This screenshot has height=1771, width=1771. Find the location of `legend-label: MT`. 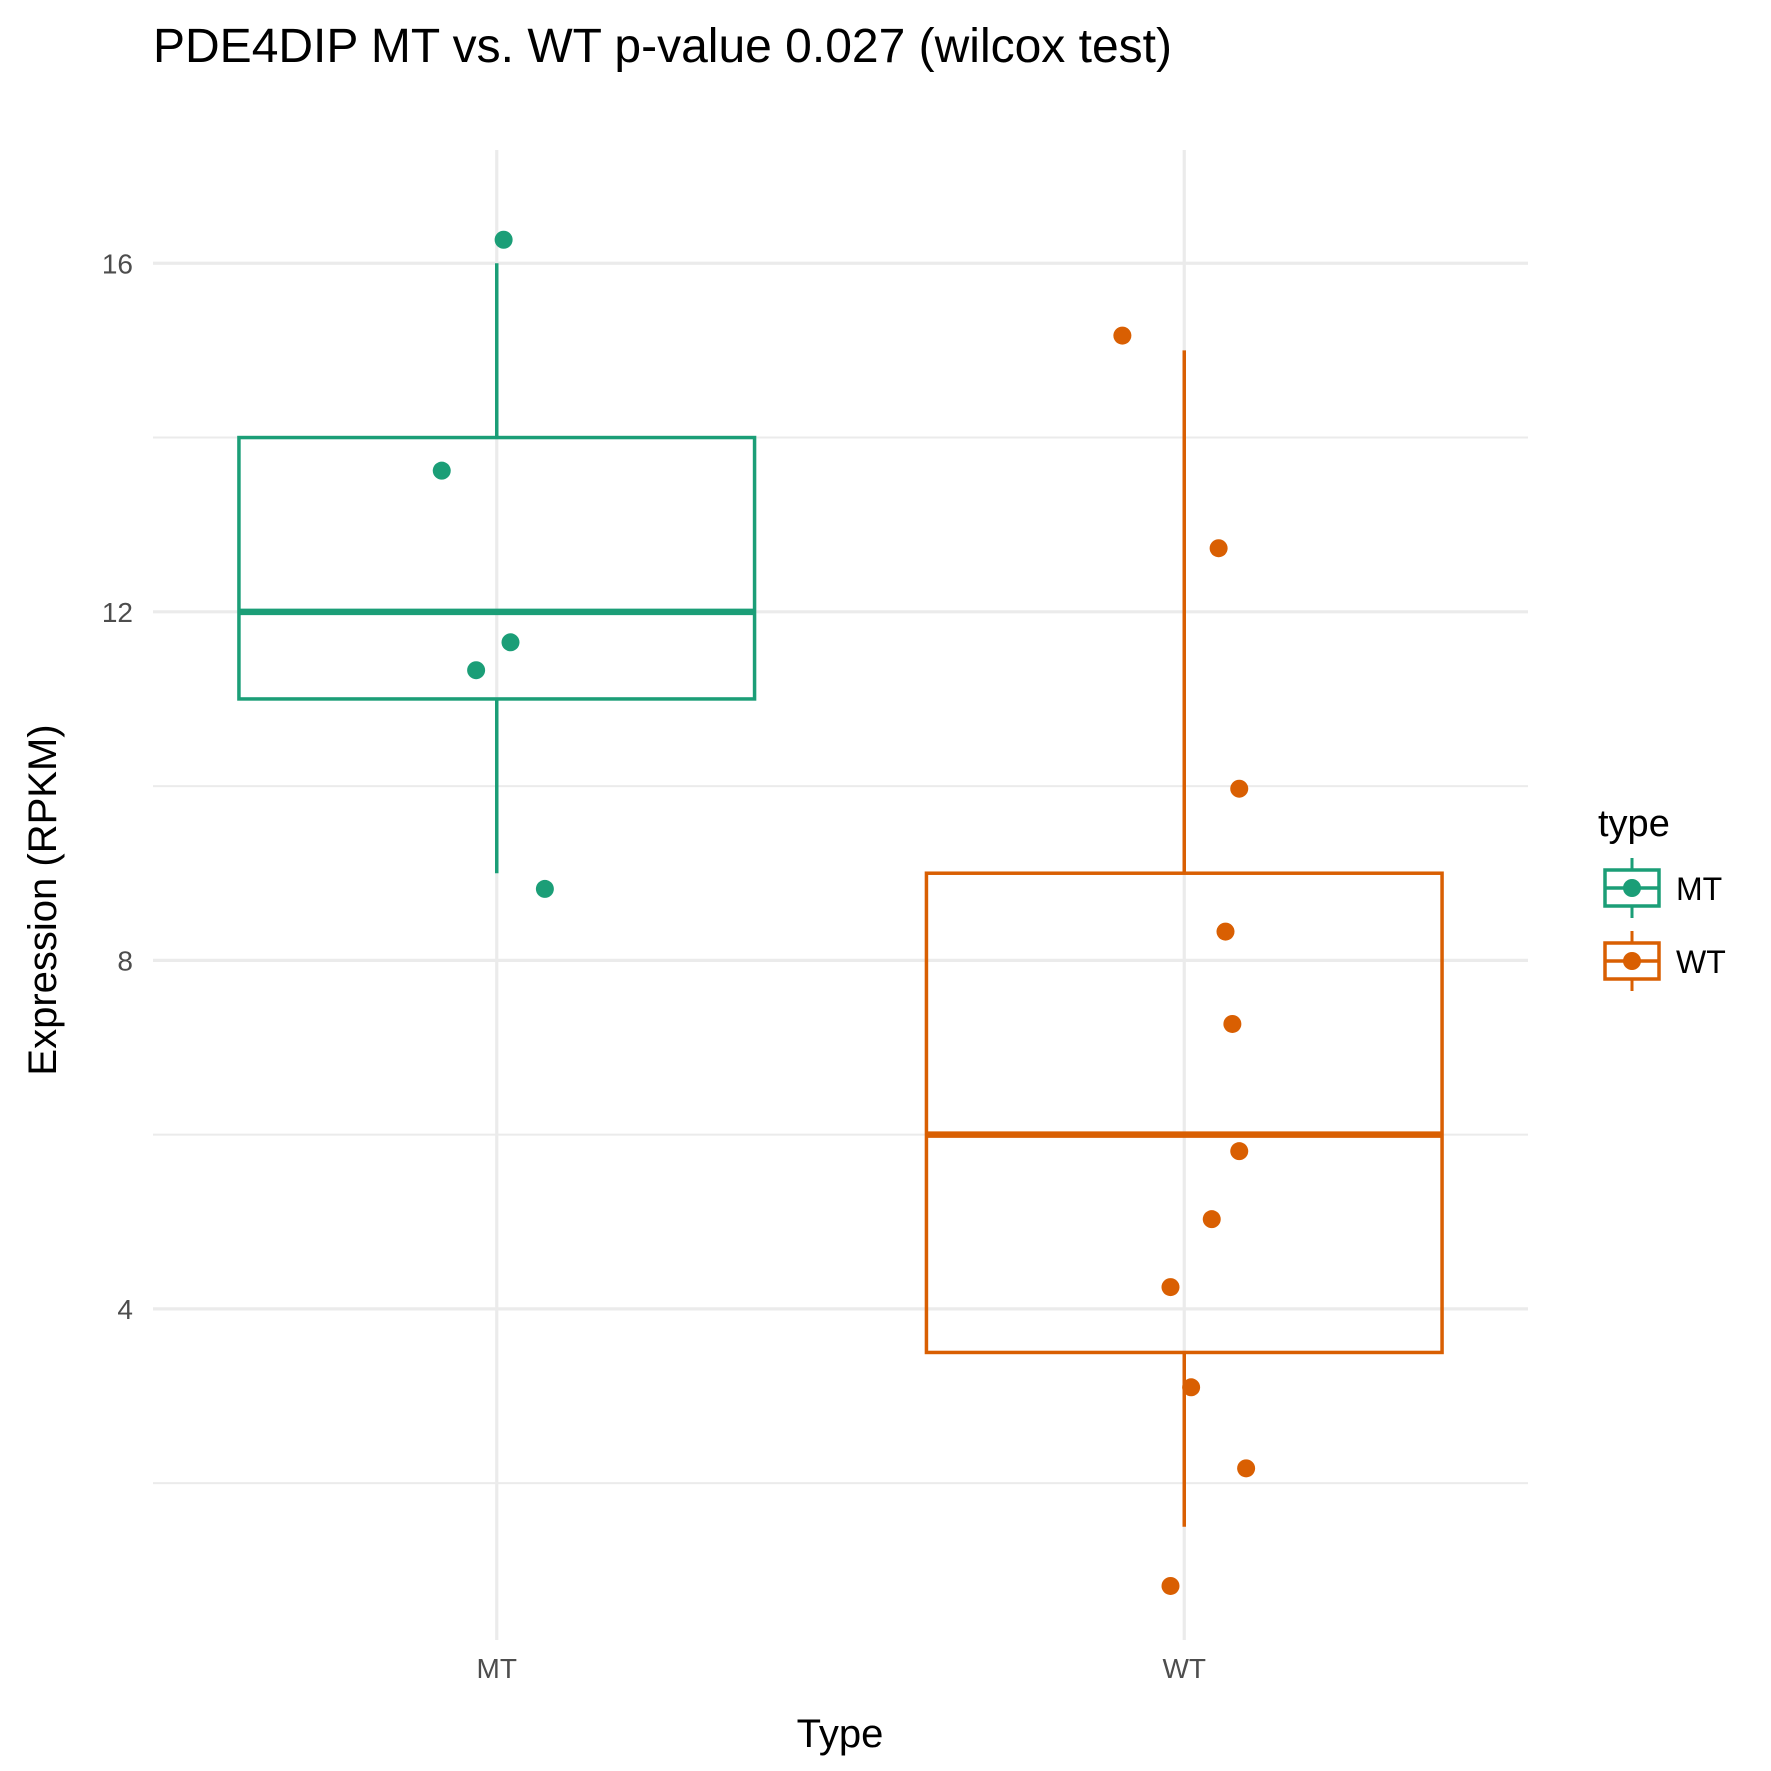

legend-label: MT is located at coordinates (1699, 889).